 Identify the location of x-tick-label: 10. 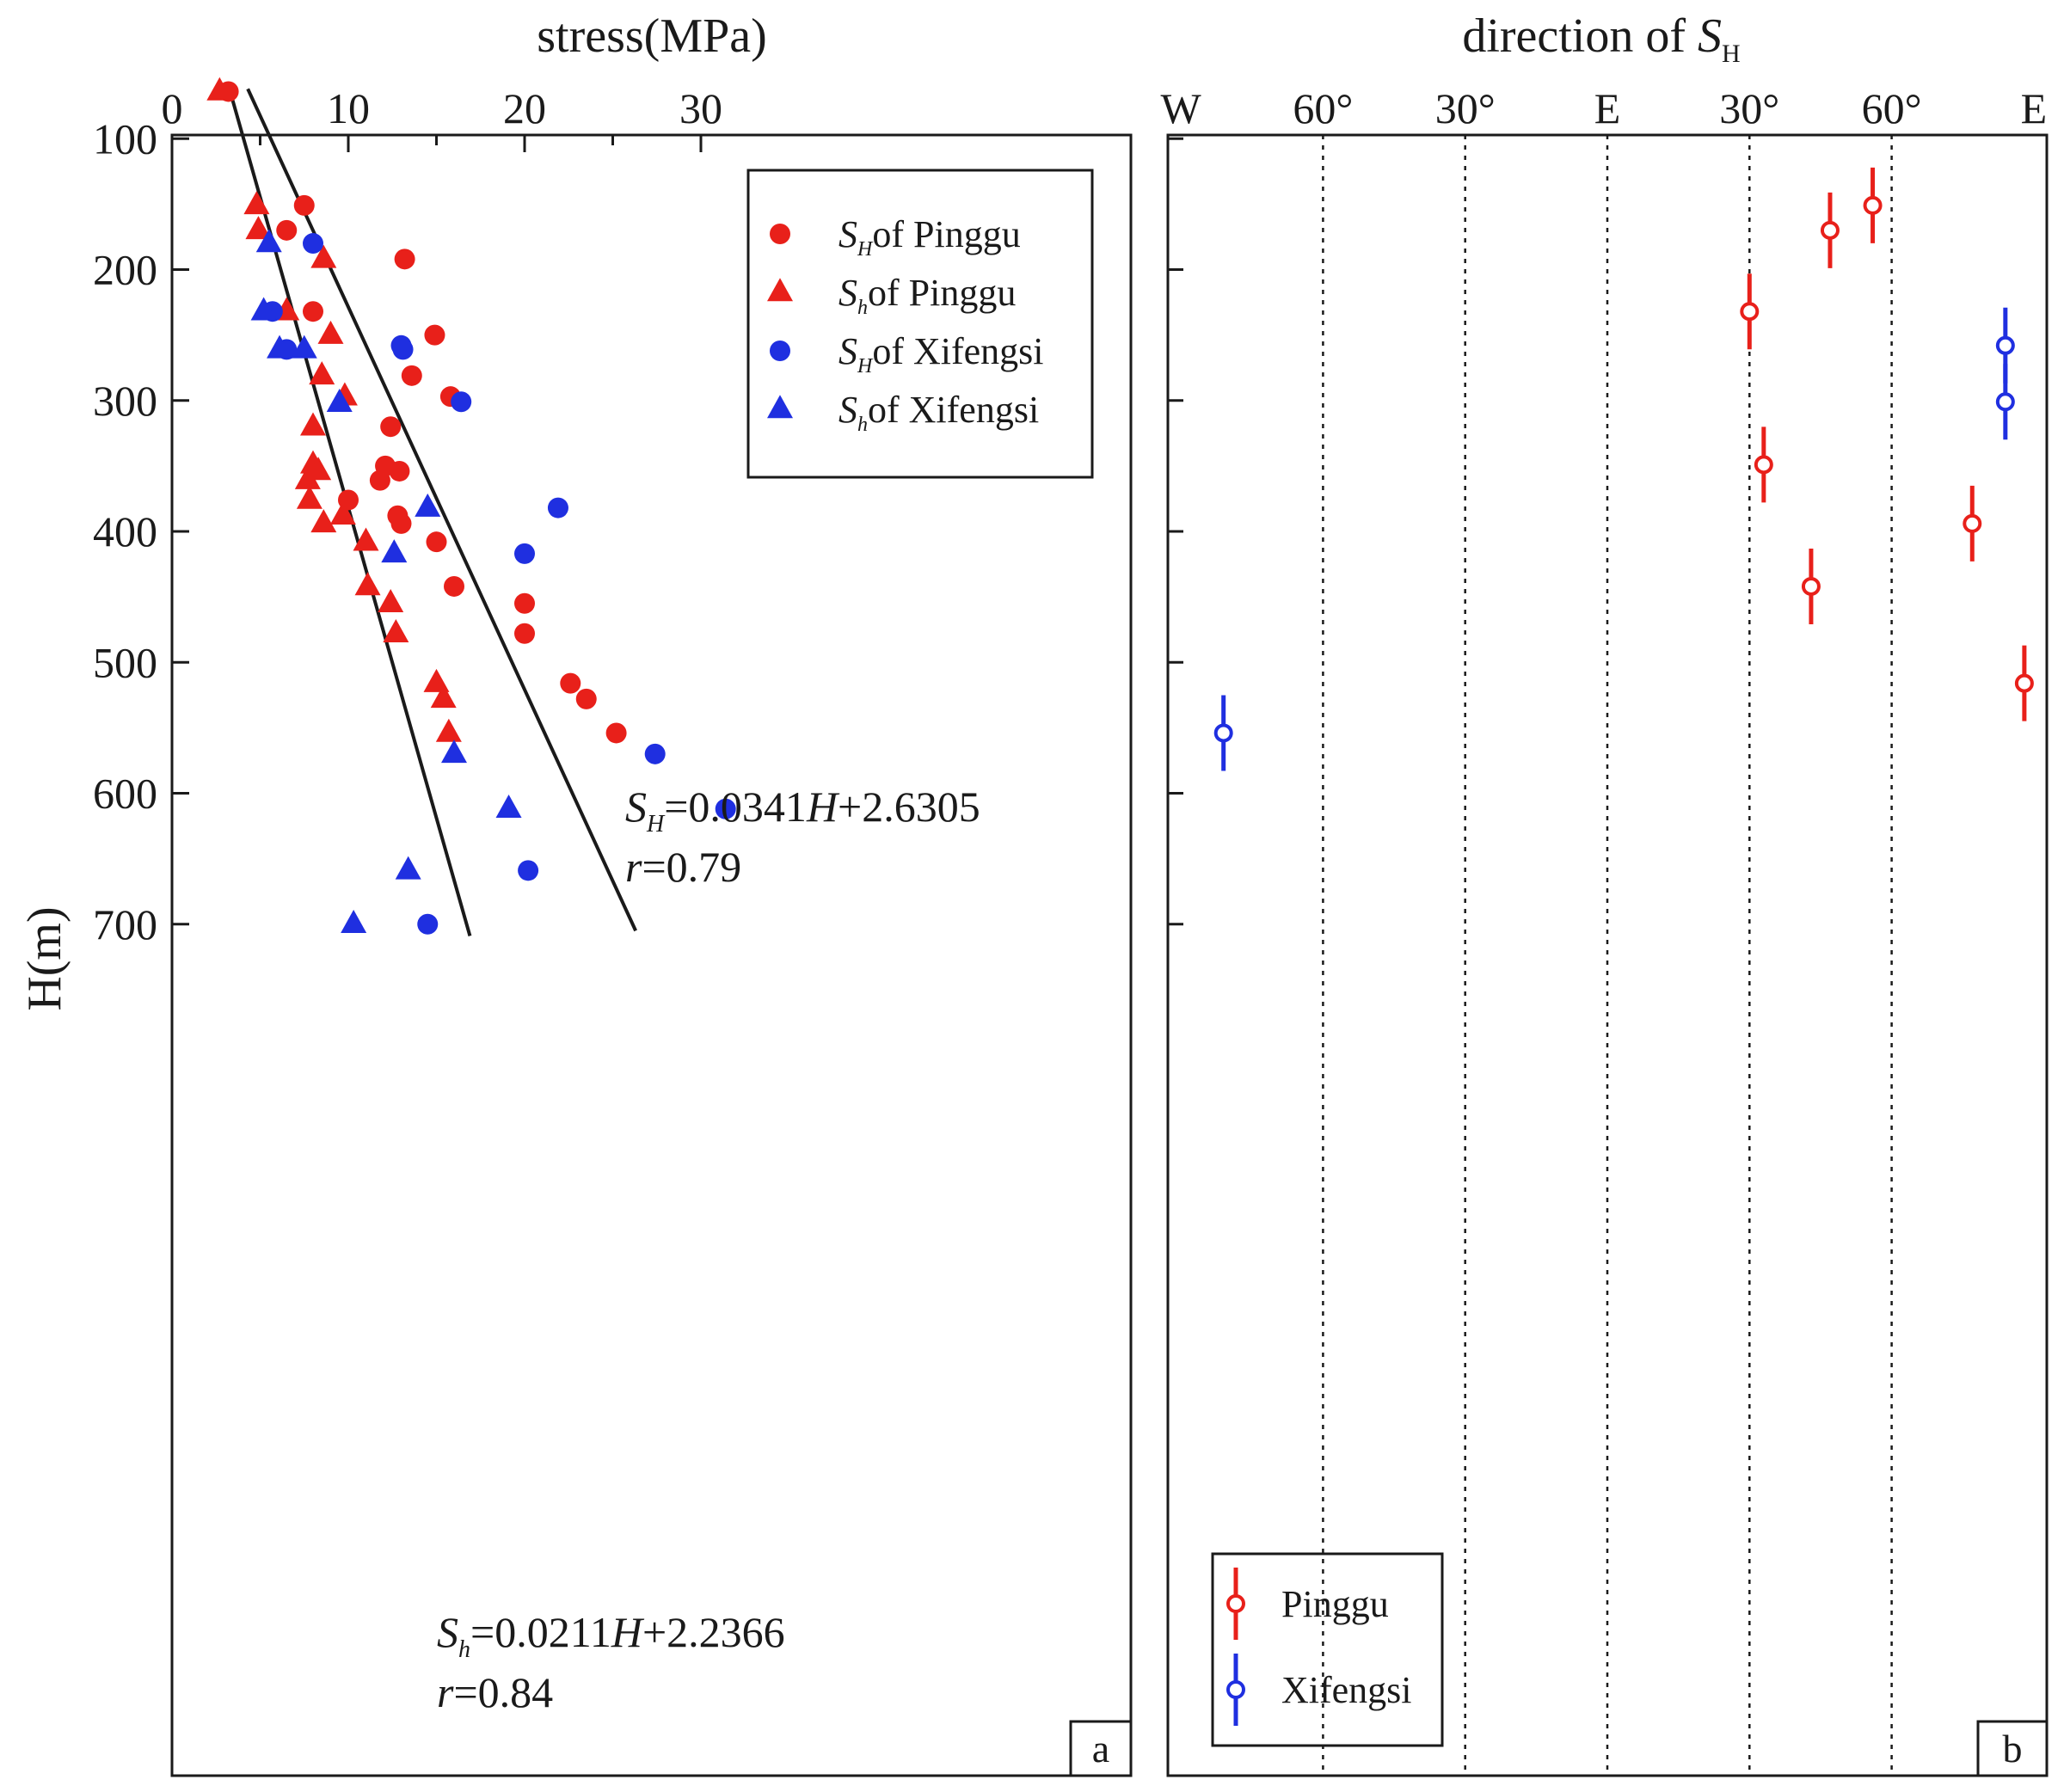
(348, 108).